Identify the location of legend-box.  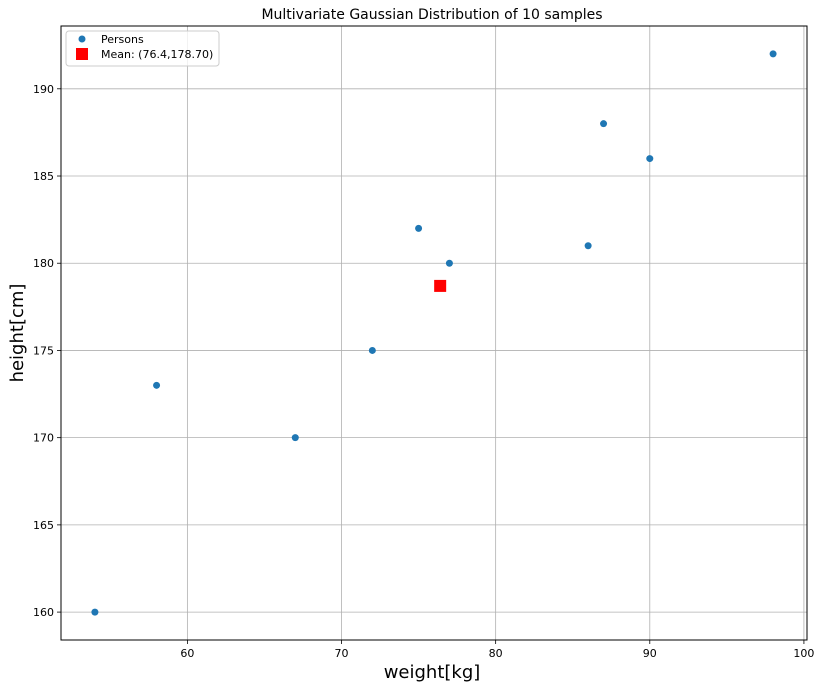
(142, 48).